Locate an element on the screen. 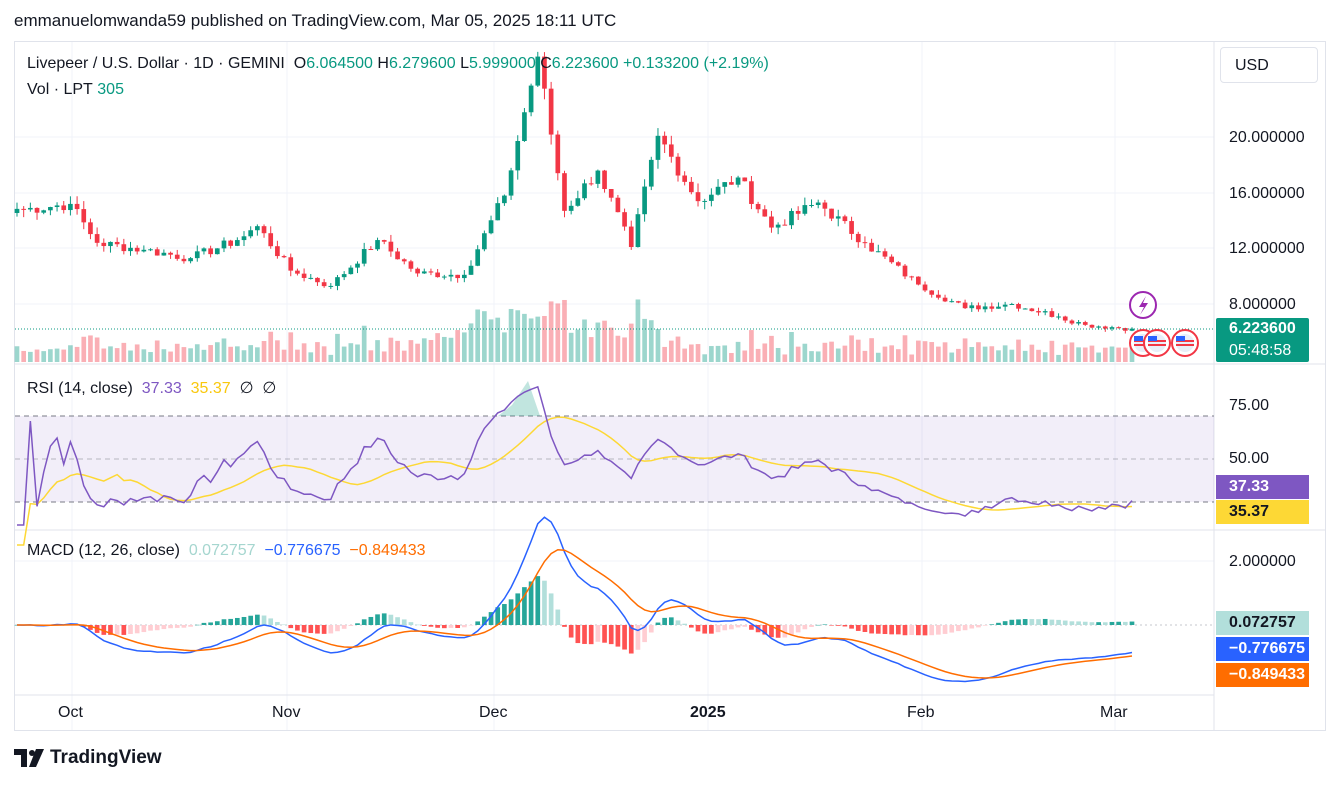 This screenshot has height=785, width=1341. low-label: L is located at coordinates (465, 63).